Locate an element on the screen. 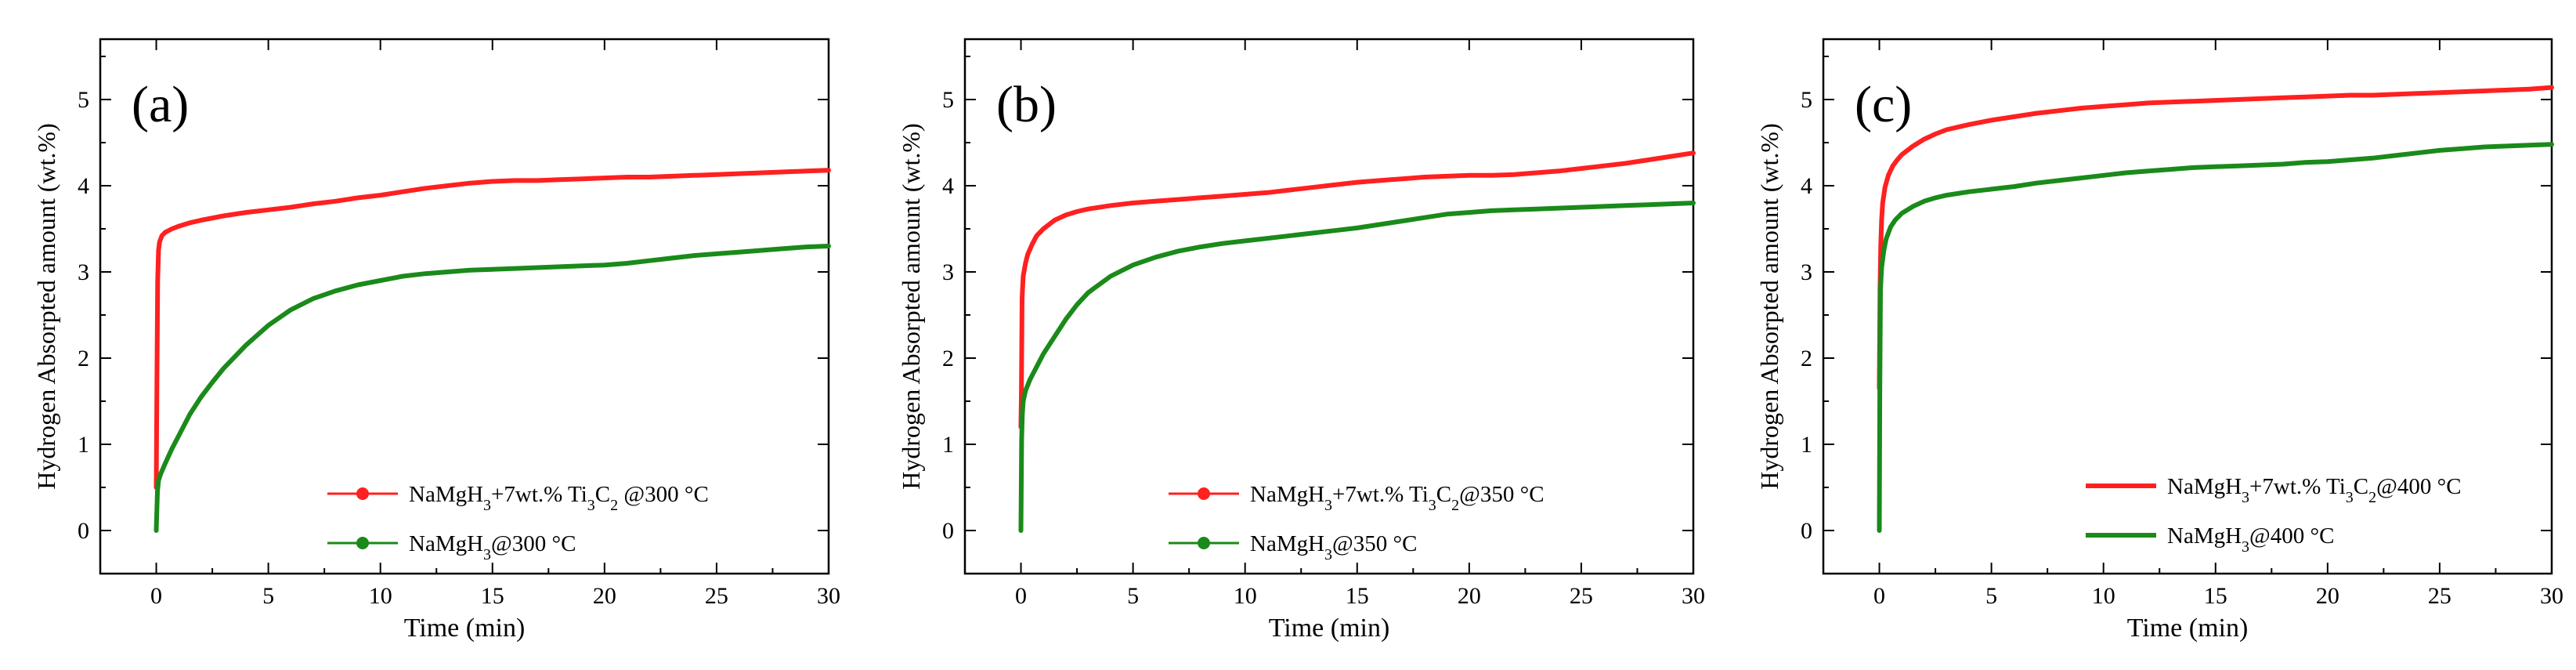 This screenshot has height=670, width=2576. legend-label: NaMgH3@300 °C is located at coordinates (492, 547).